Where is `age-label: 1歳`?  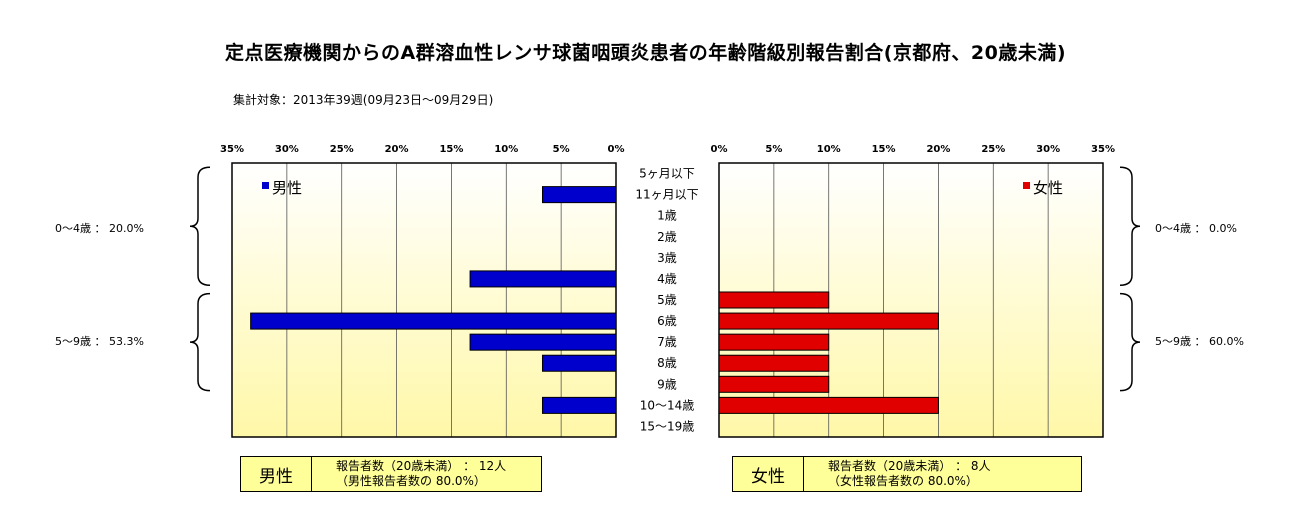 age-label: 1歳 is located at coordinates (667, 216).